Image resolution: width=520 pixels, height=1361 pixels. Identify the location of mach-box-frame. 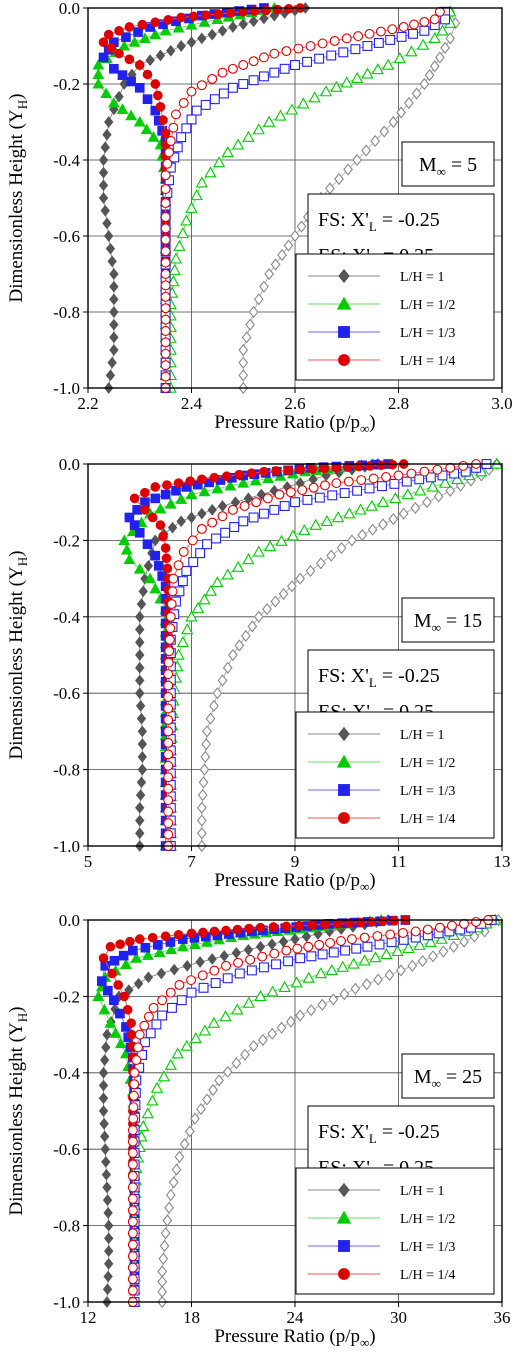
(448, 1076).